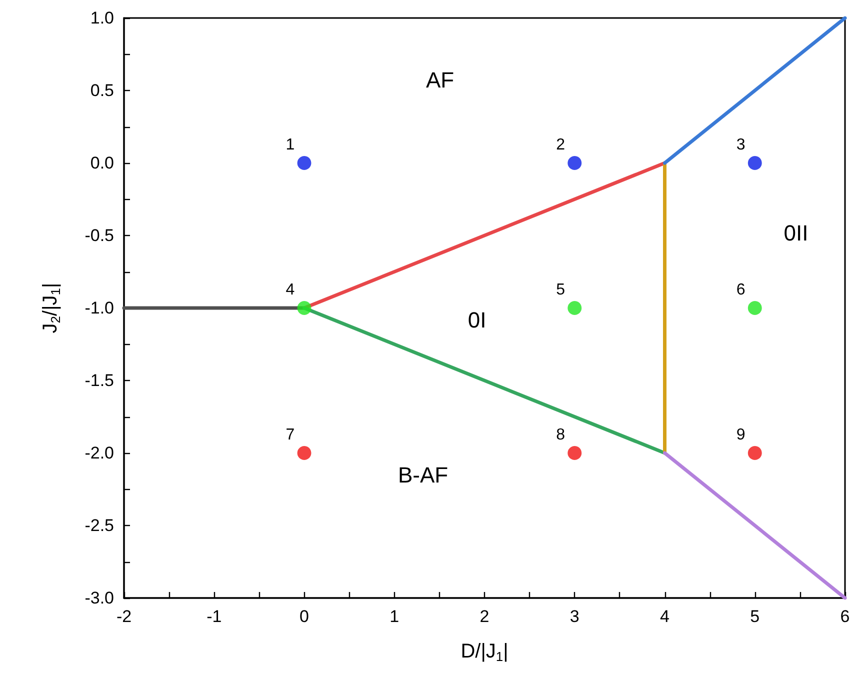 The image size is (853, 683). I want to click on annotation: 9, so click(741, 435).